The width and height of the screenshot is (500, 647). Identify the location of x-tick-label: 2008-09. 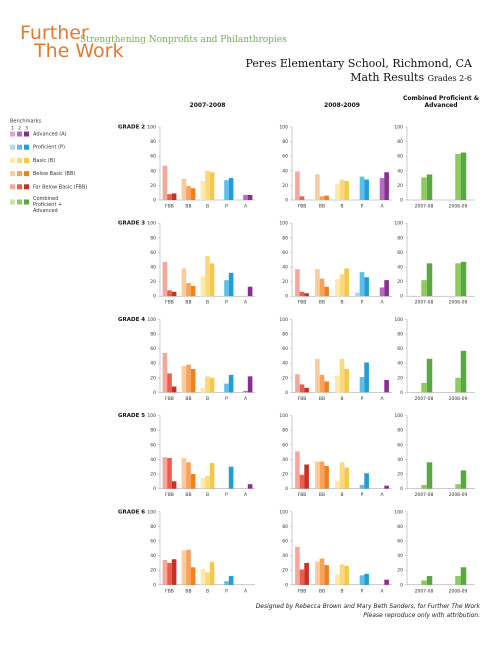
(458, 399).